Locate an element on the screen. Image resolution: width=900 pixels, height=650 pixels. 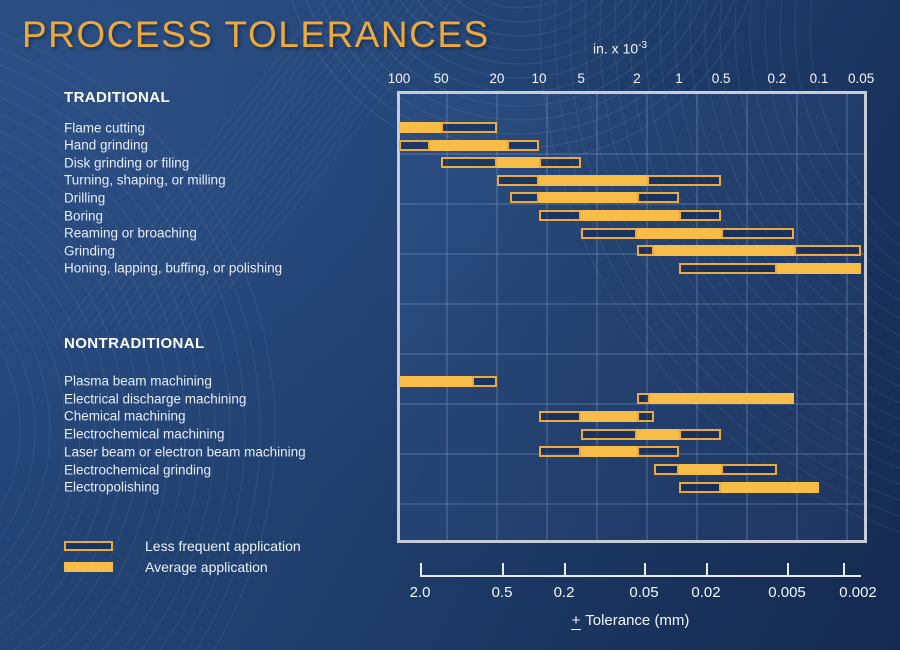
process-label: Grinding is located at coordinates (90, 251).